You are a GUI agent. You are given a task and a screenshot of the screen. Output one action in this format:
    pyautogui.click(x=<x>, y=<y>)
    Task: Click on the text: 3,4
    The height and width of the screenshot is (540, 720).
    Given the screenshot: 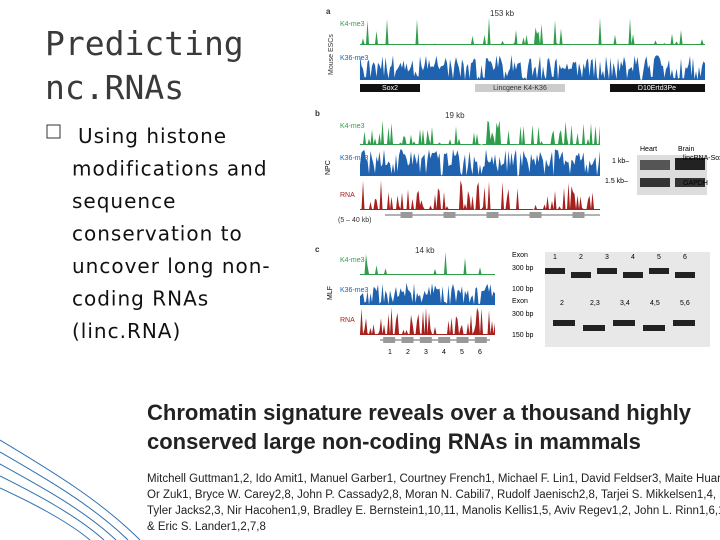 What is the action you would take?
    pyautogui.click(x=625, y=303)
    